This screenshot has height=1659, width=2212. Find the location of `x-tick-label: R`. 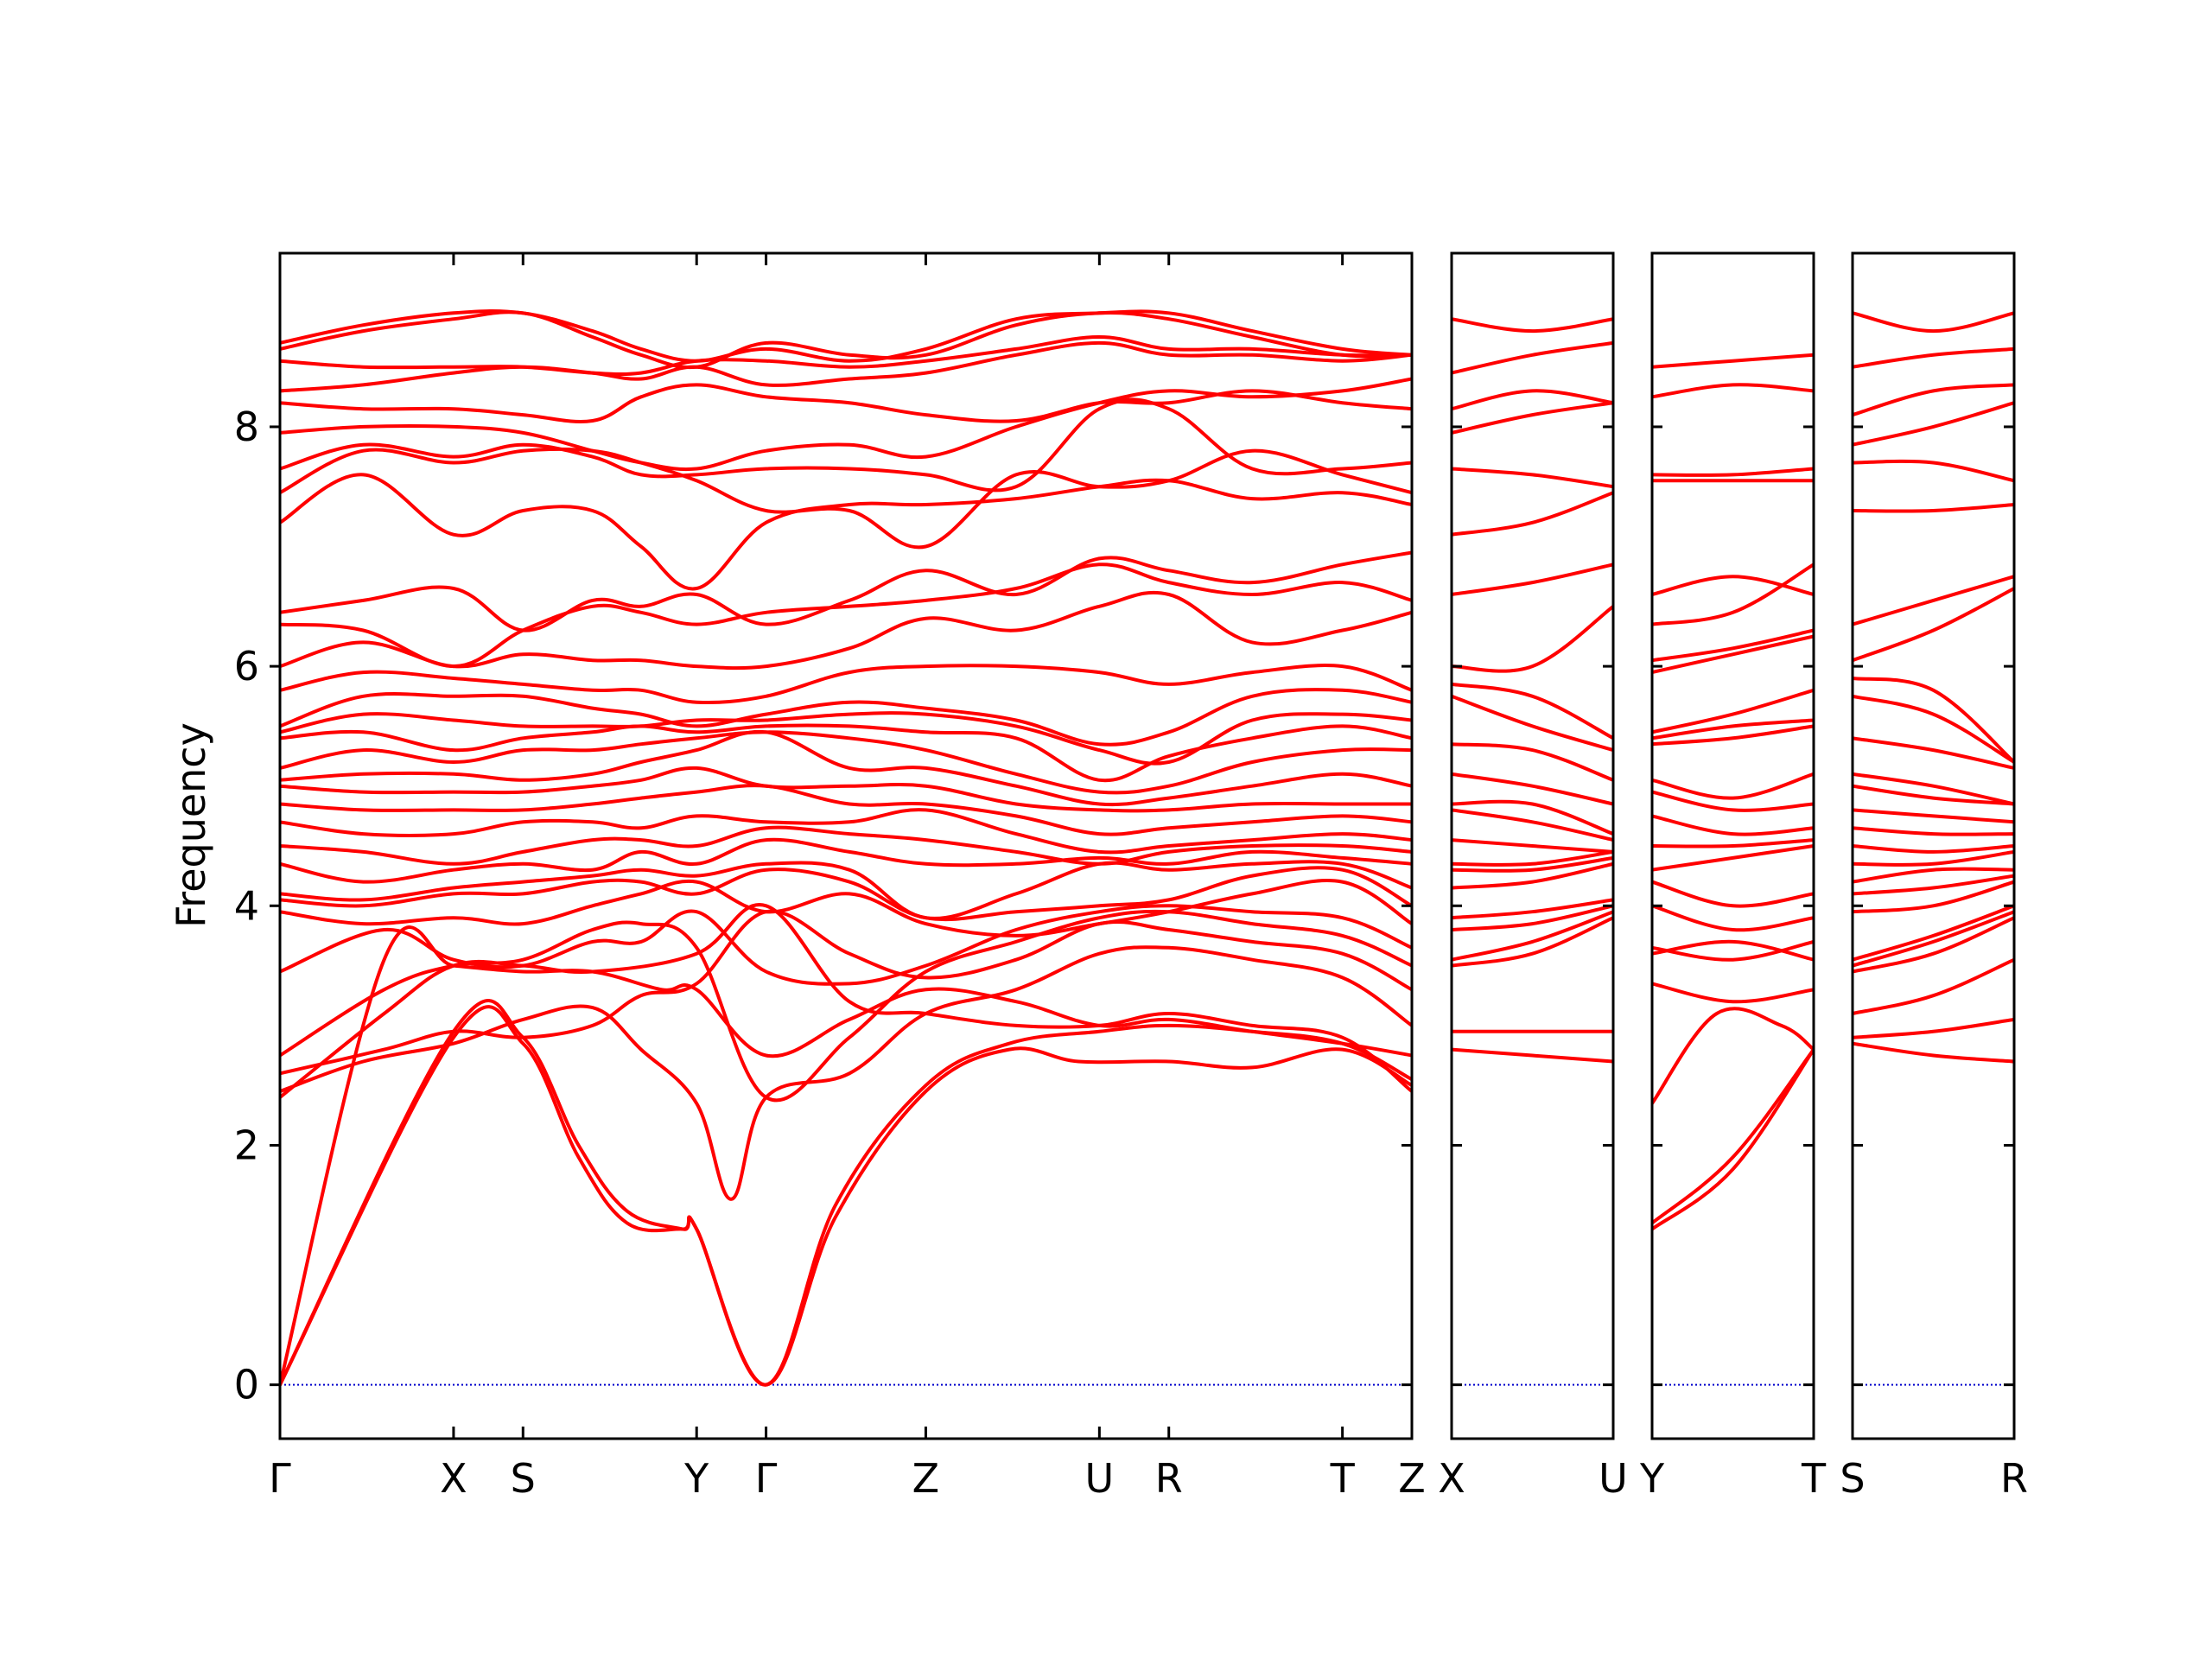

x-tick-label: R is located at coordinates (2014, 1478).